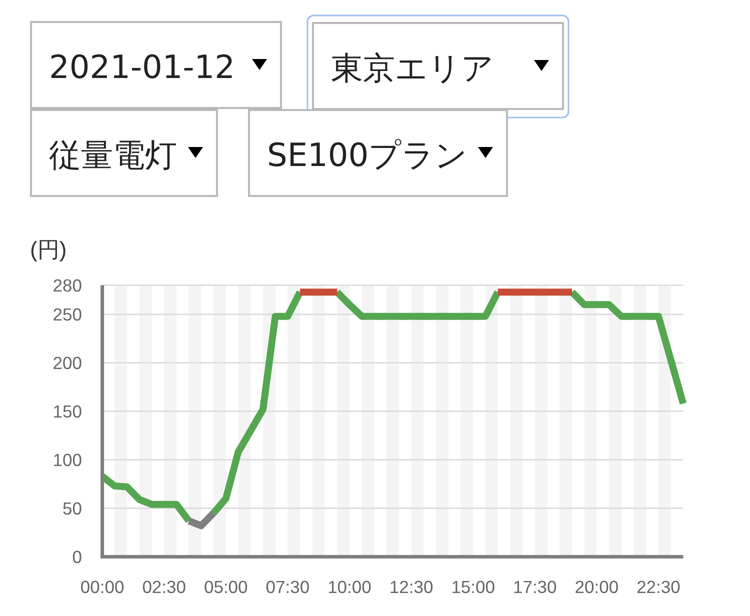 The image size is (750, 616). What do you see at coordinates (438, 66) in the screenshot?
I see `area-dropdown: 東京エリア` at bounding box center [438, 66].